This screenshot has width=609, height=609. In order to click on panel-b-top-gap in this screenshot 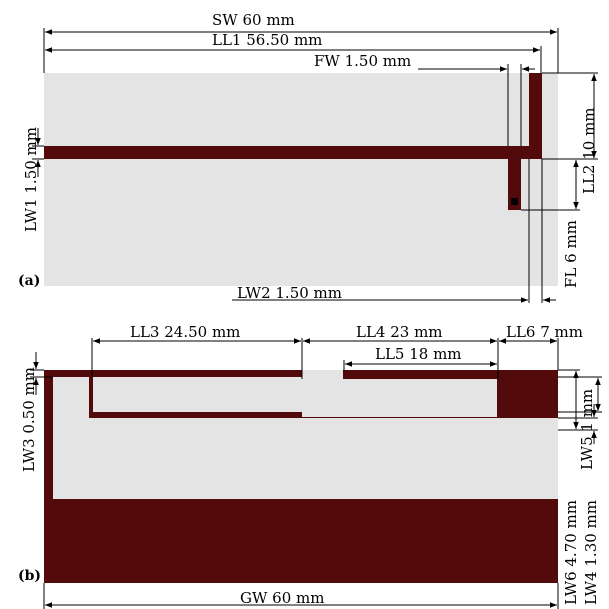, I will do `click(322, 374)`.